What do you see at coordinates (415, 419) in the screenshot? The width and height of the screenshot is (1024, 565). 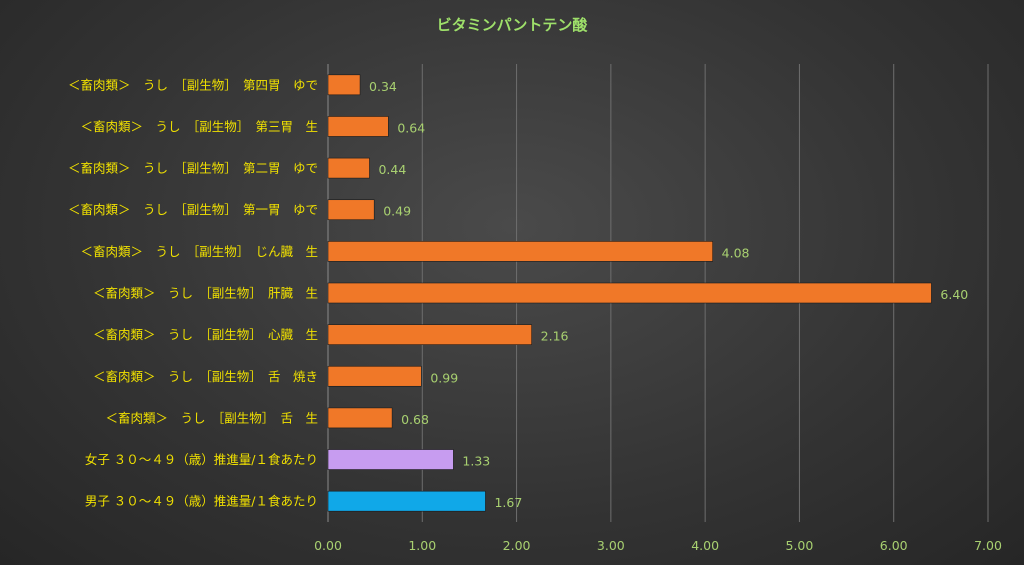 I see `data-label: 0.68` at bounding box center [415, 419].